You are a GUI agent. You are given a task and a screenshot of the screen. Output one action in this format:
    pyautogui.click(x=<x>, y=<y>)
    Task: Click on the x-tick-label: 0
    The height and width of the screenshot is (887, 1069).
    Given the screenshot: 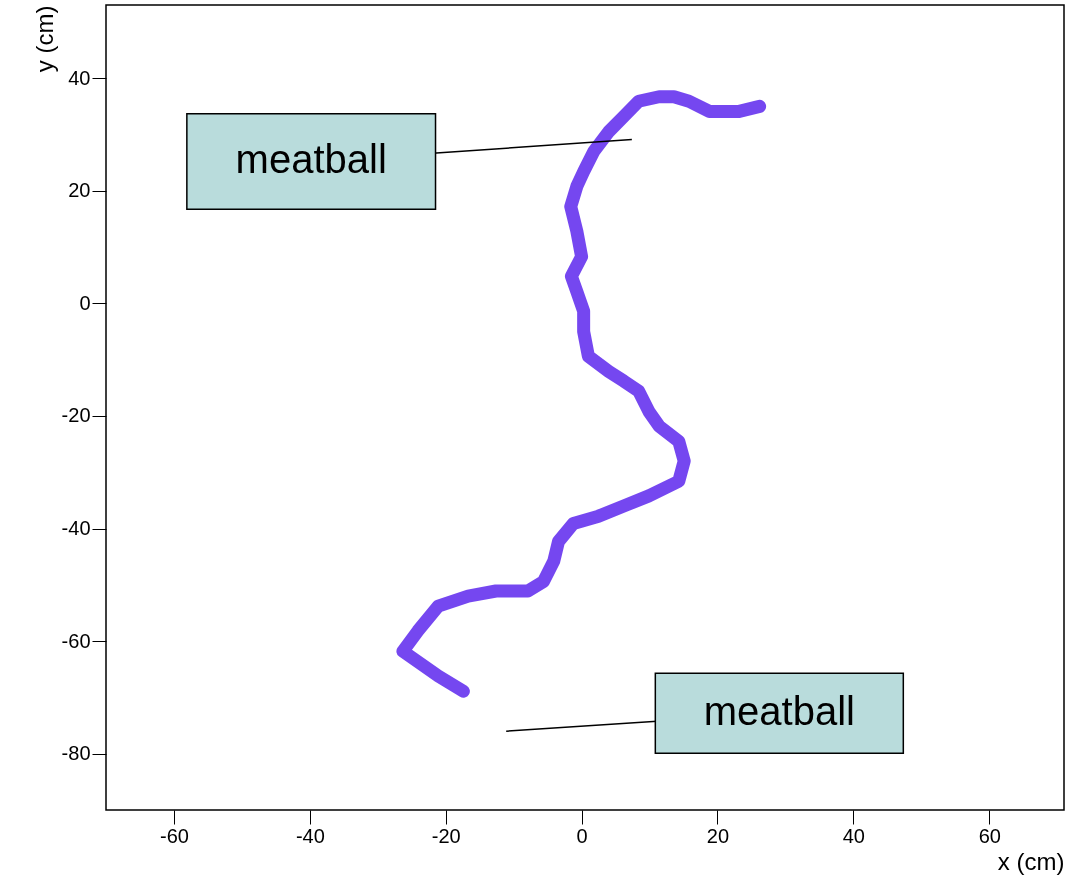 What is the action you would take?
    pyautogui.click(x=582, y=835)
    